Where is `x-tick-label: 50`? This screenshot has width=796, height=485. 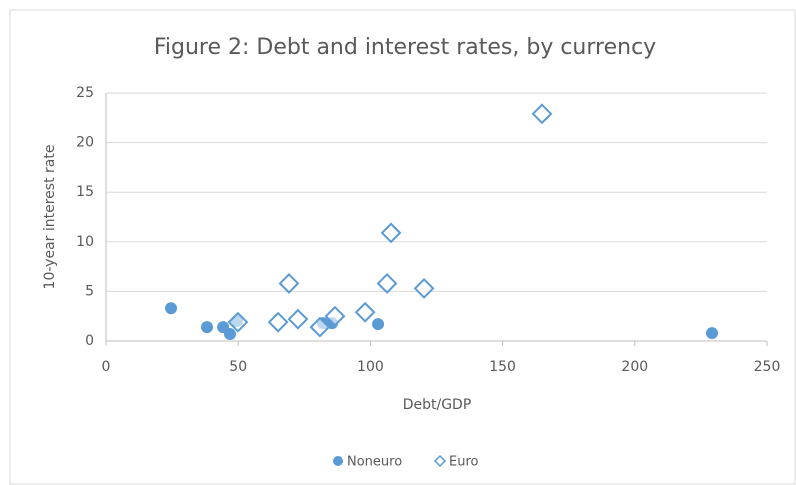
x-tick-label: 50 is located at coordinates (238, 367).